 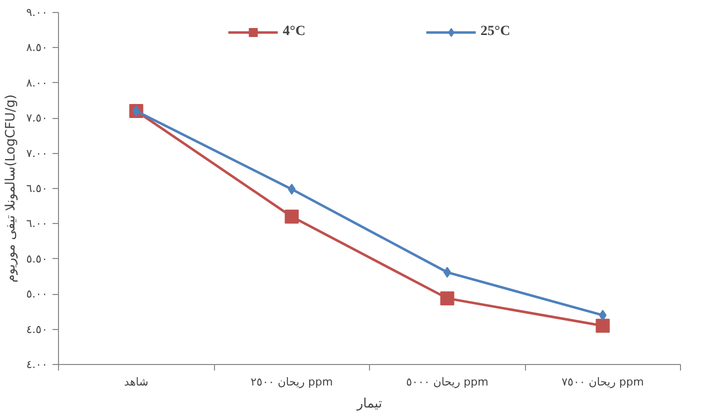 What do you see at coordinates (603, 382) in the screenshot?
I see `x-tick-label: ریحان ٧٥٠٠ ppm` at bounding box center [603, 382].